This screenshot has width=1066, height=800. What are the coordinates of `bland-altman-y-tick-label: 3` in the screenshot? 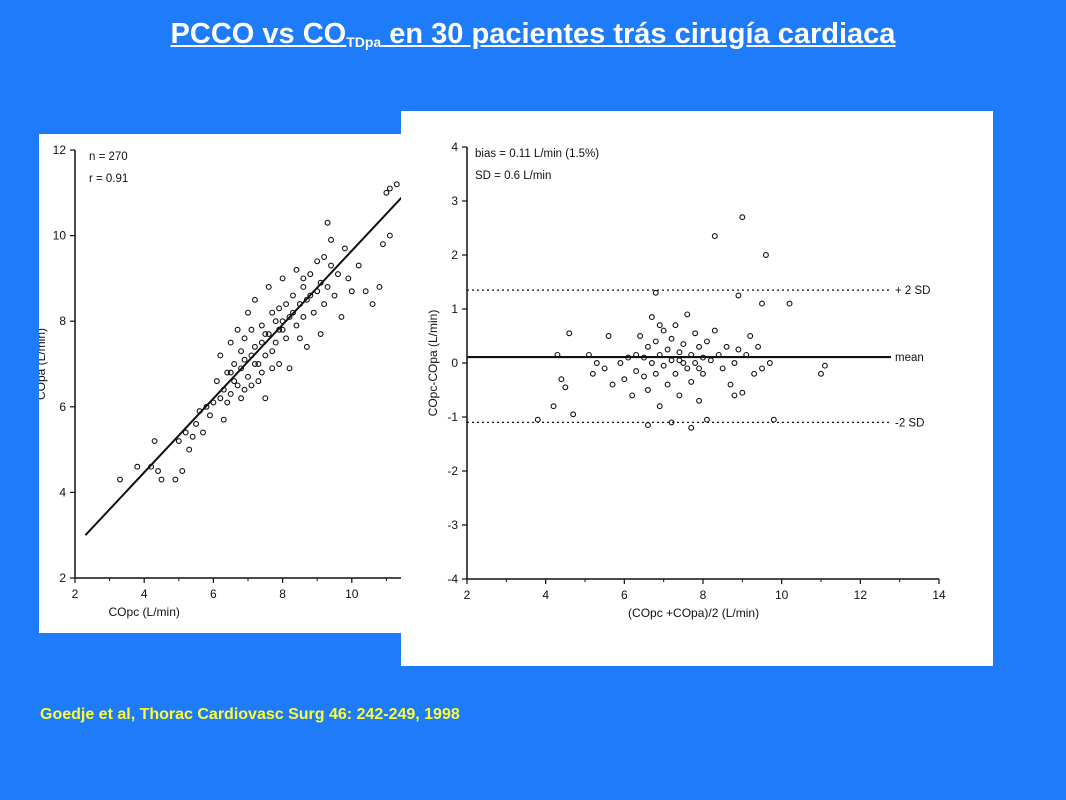 It's located at (454, 201).